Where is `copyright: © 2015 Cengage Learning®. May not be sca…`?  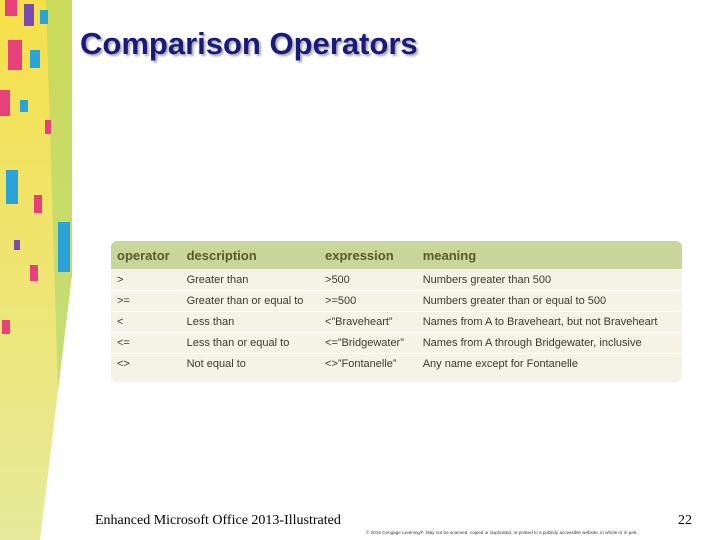
copyright: © 2015 Cengage Learning®. May not be sca… is located at coordinates (502, 532).